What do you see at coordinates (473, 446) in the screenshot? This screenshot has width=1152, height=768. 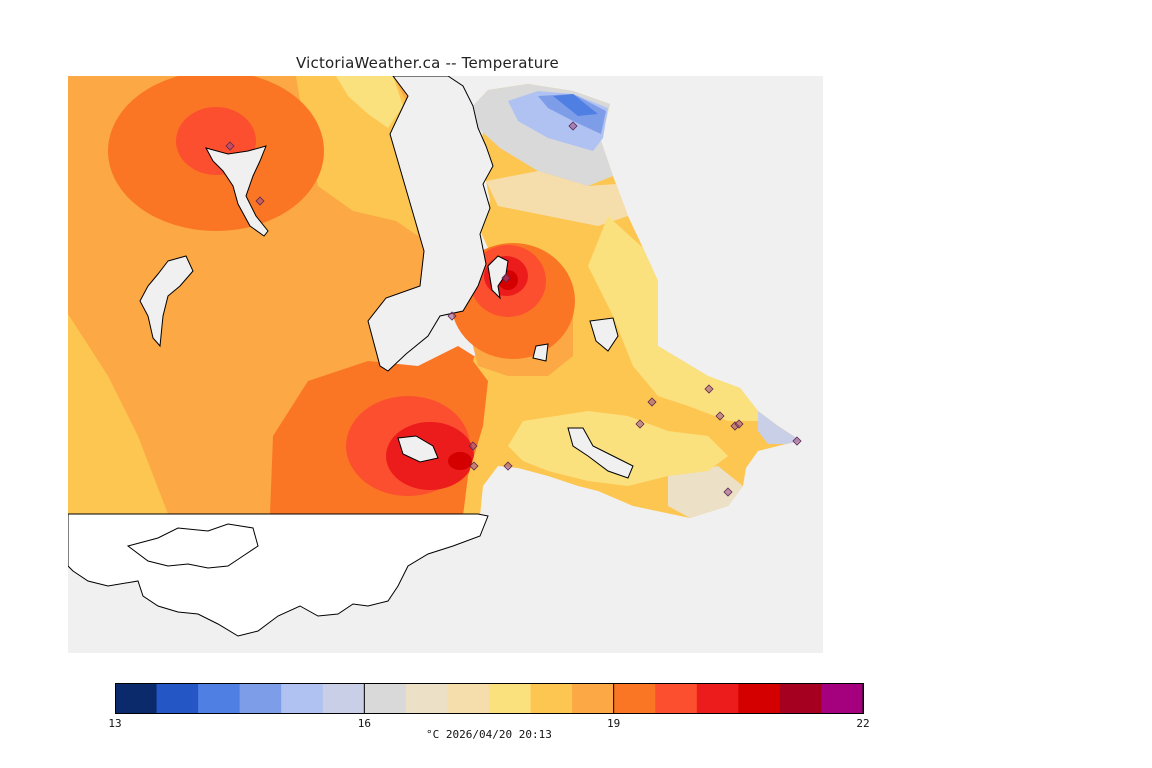 I see `station-6-marker` at bounding box center [473, 446].